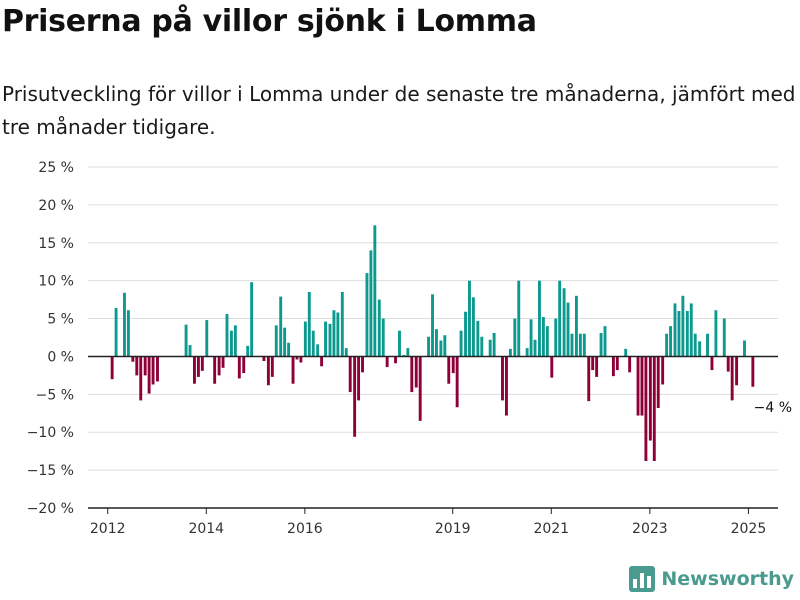  Describe the element at coordinates (50, 433) in the screenshot. I see `y-tick-label: −10 %` at that location.